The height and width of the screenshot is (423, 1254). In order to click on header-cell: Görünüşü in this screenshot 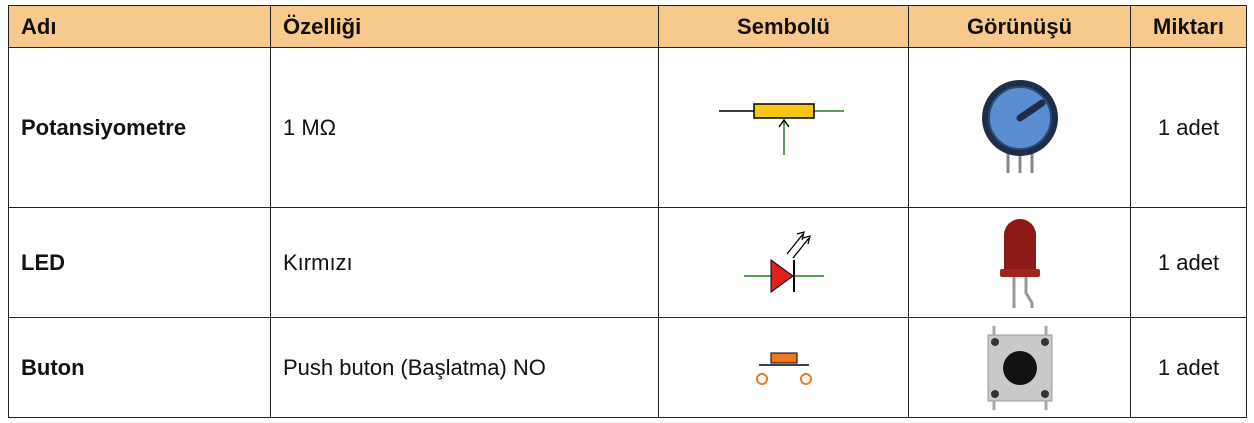, I will do `click(1019, 26)`.